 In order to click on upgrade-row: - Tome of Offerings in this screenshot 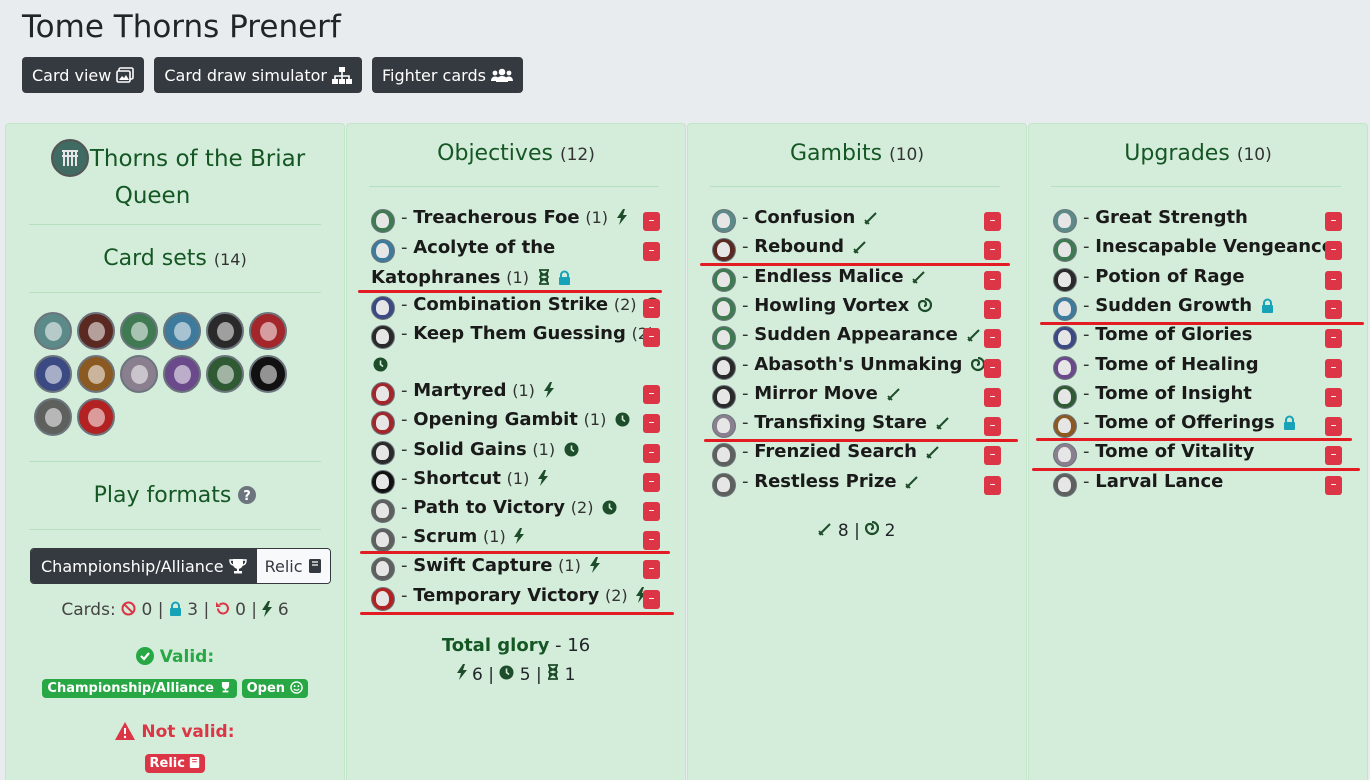, I will do `click(1188, 426)`.